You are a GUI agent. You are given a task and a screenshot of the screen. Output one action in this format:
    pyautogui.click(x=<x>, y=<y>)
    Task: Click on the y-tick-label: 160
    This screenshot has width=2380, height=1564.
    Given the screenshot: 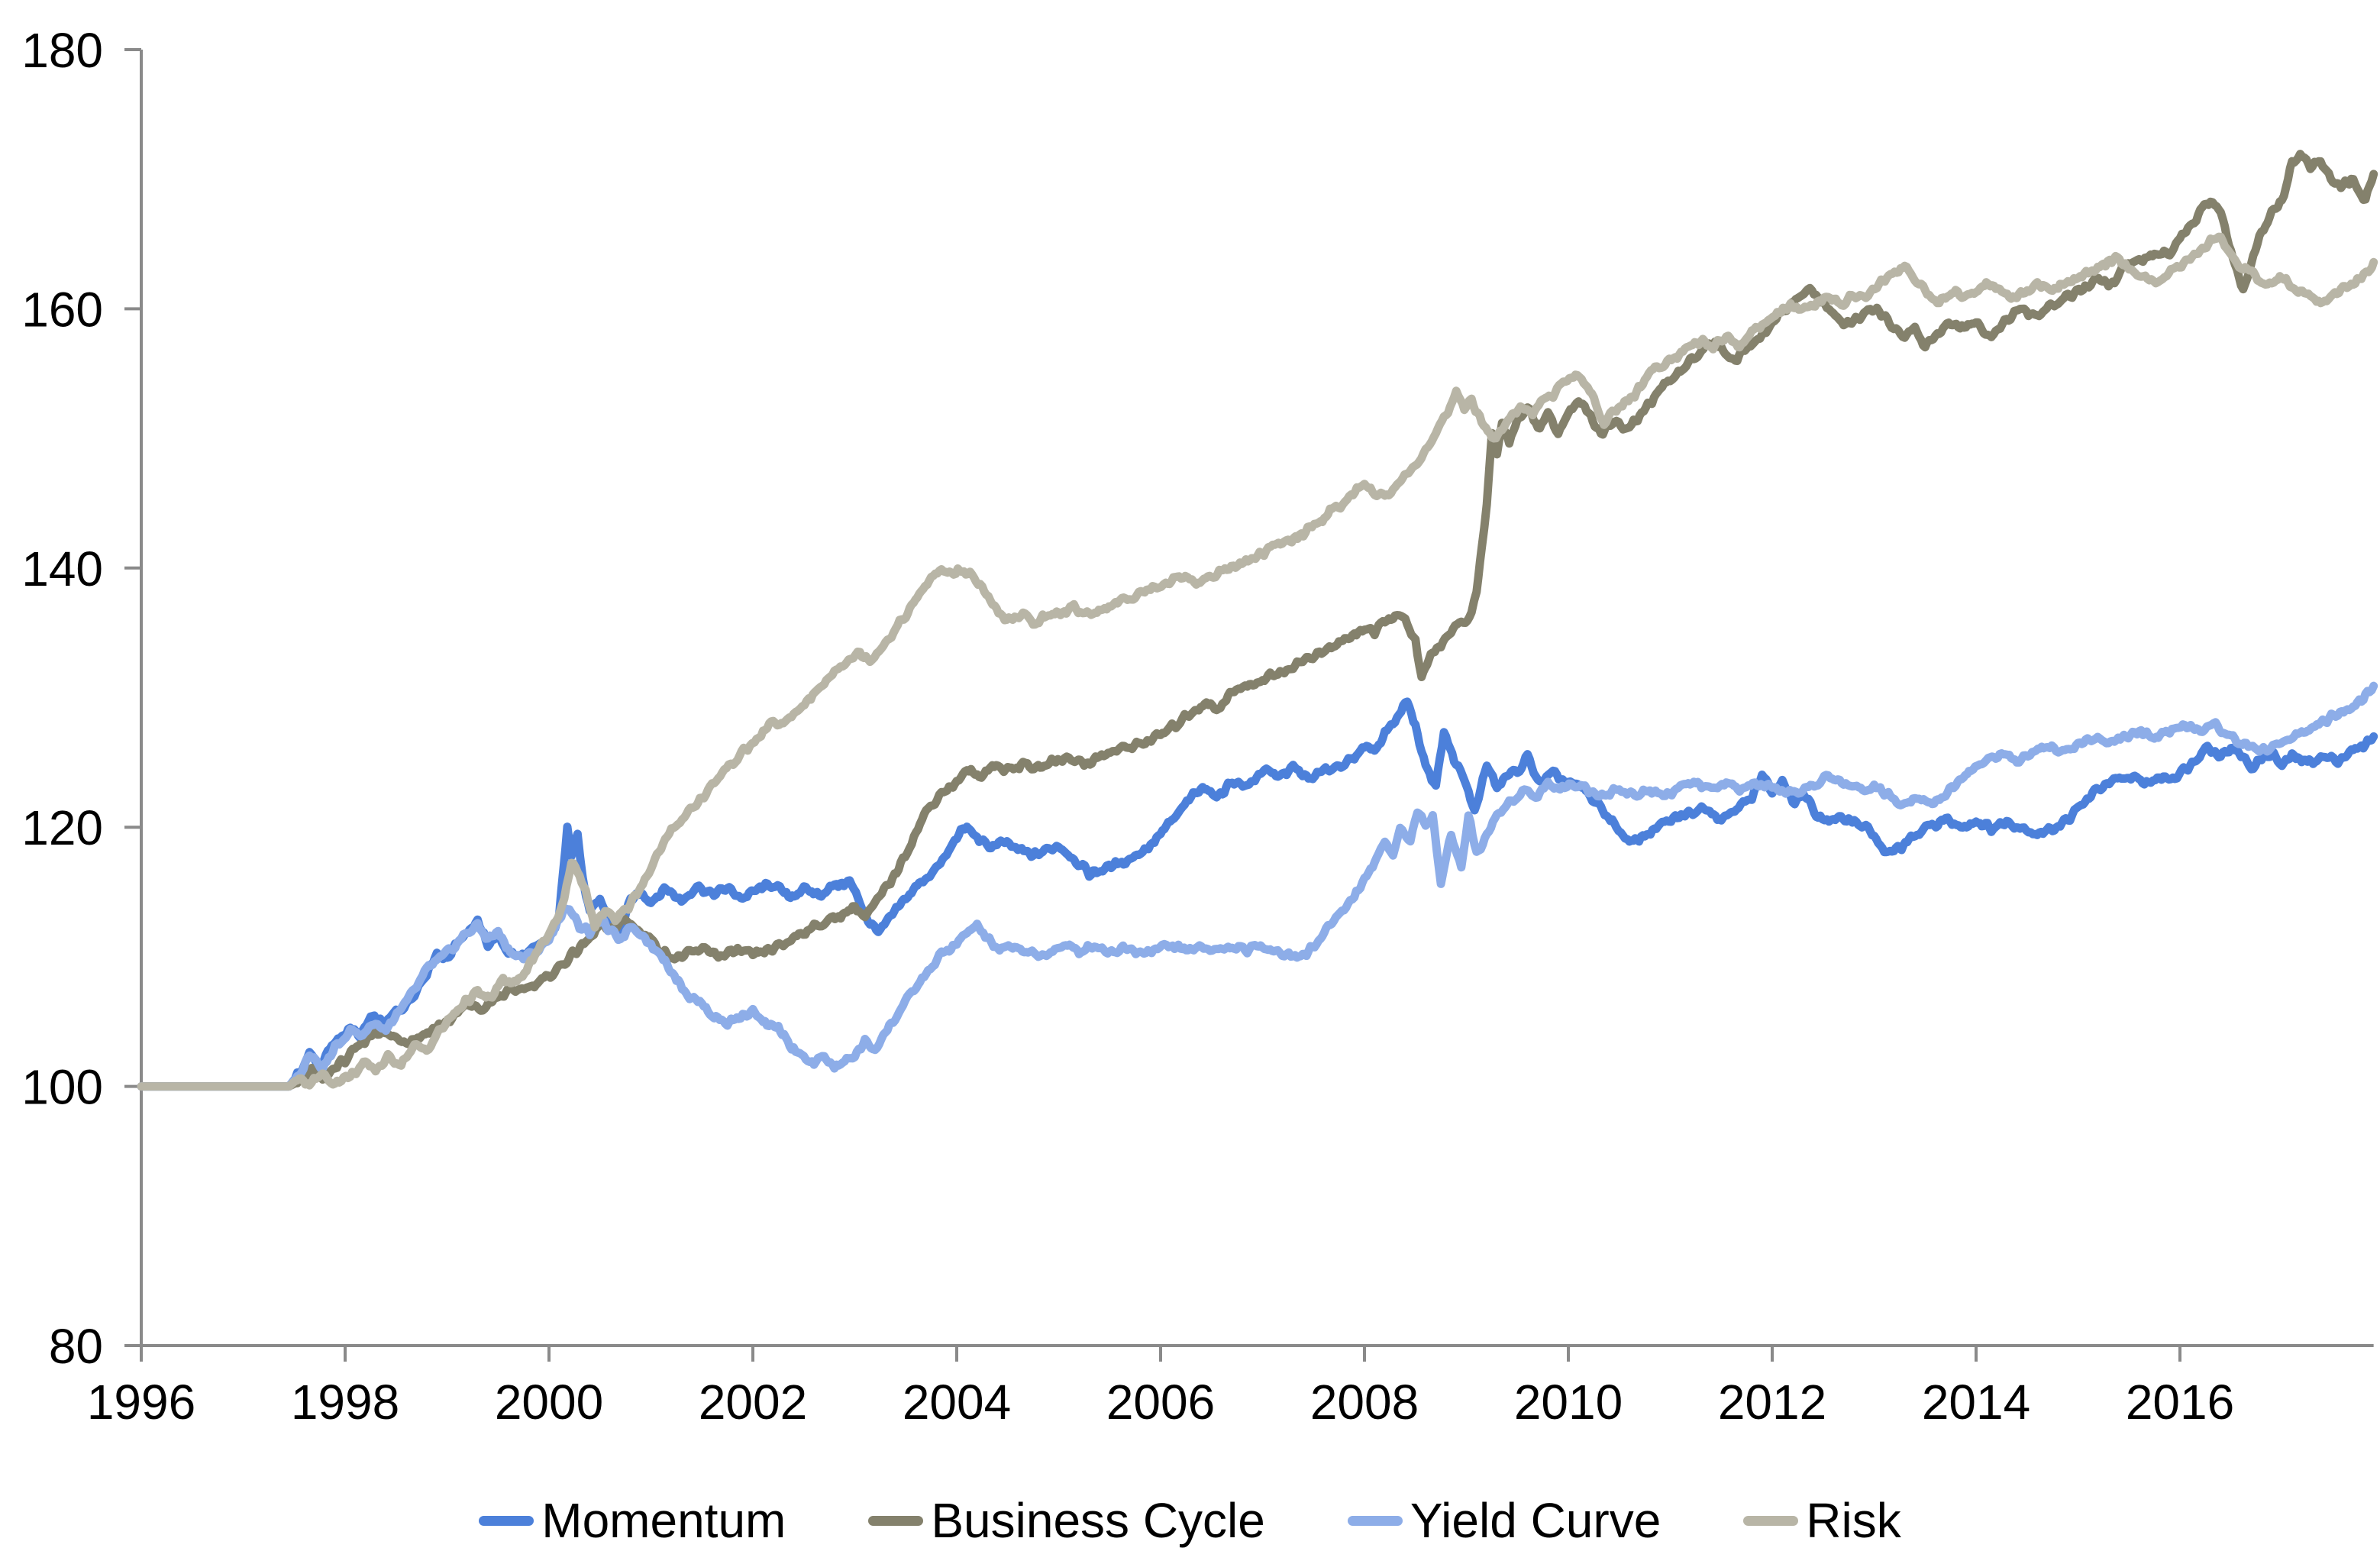 What is the action you would take?
    pyautogui.click(x=62, y=309)
    